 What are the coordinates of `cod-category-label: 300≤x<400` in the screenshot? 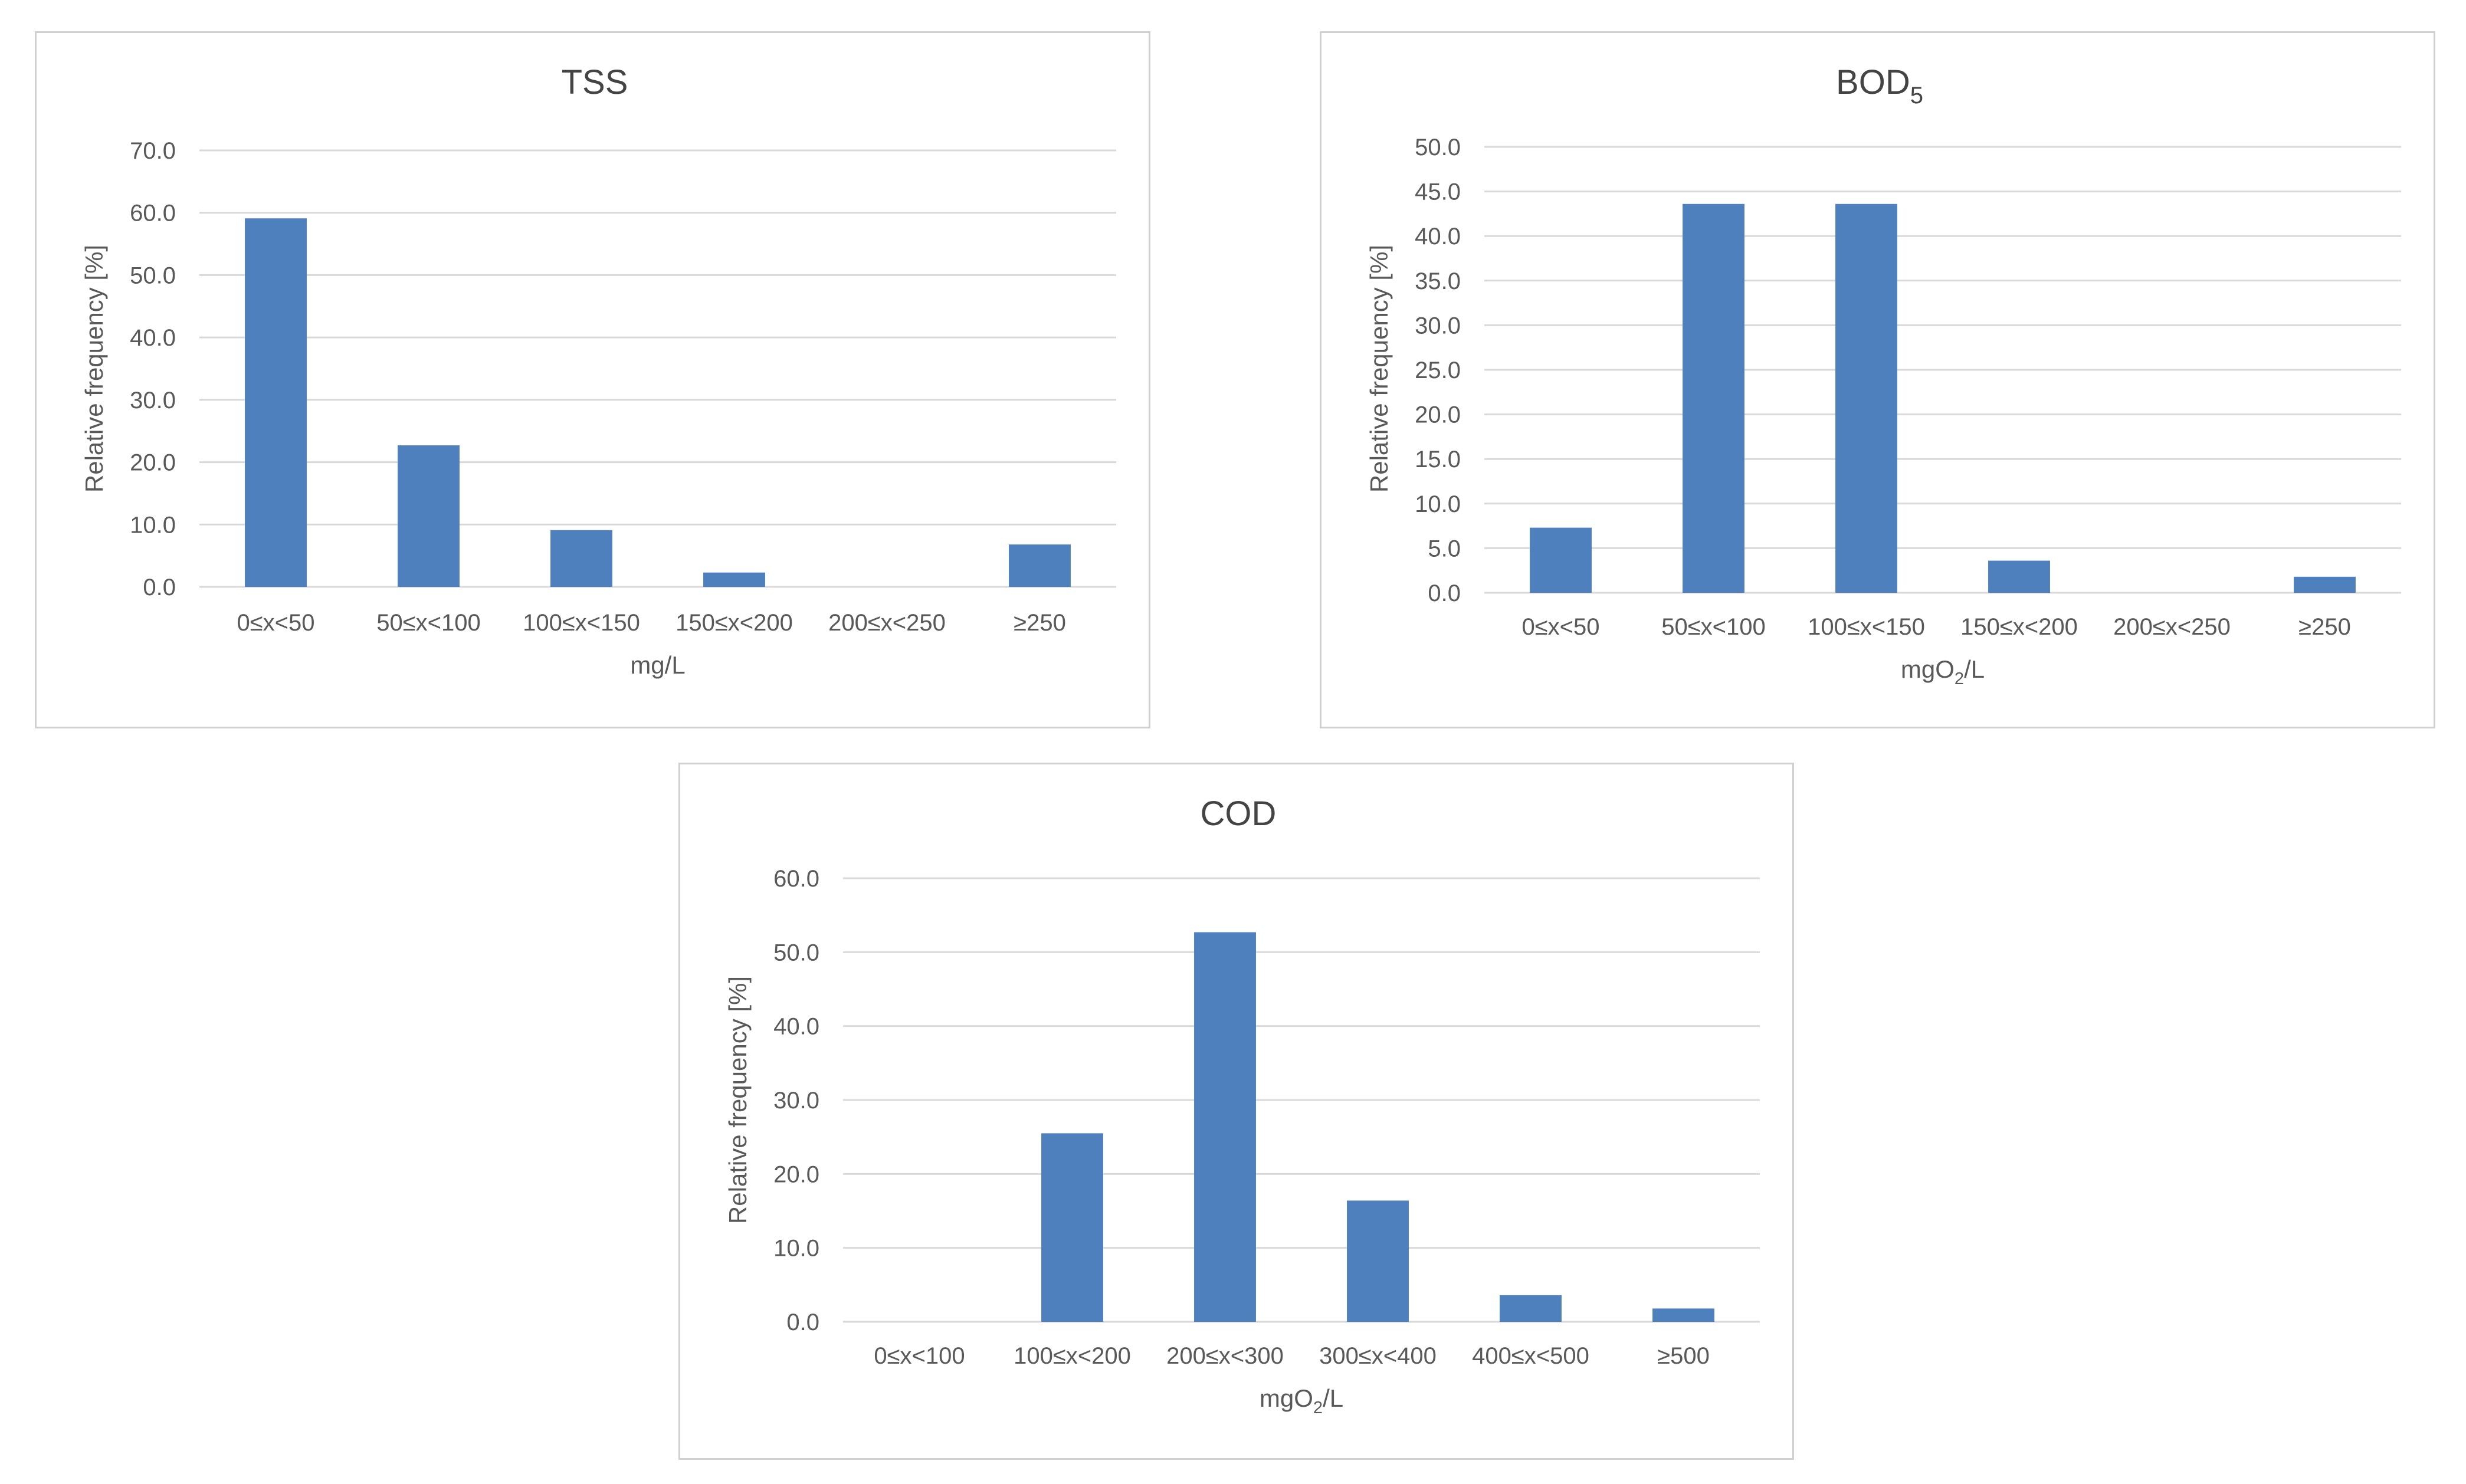 It's located at (1378, 1356).